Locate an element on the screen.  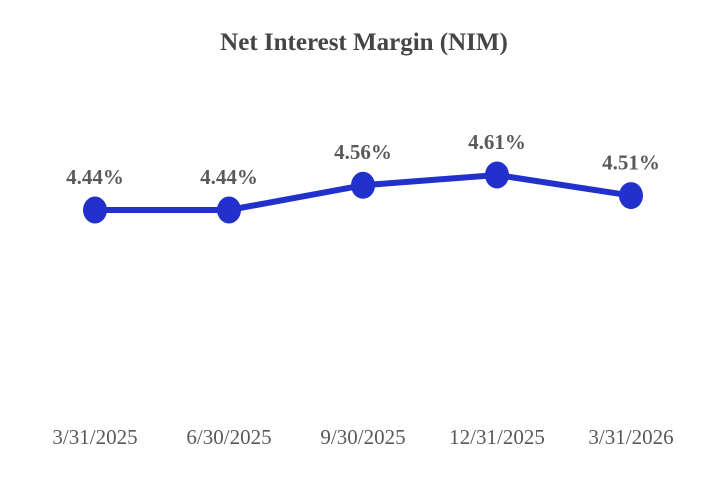
chart-title: Net Interest Margin (NIM) is located at coordinates (364, 42).